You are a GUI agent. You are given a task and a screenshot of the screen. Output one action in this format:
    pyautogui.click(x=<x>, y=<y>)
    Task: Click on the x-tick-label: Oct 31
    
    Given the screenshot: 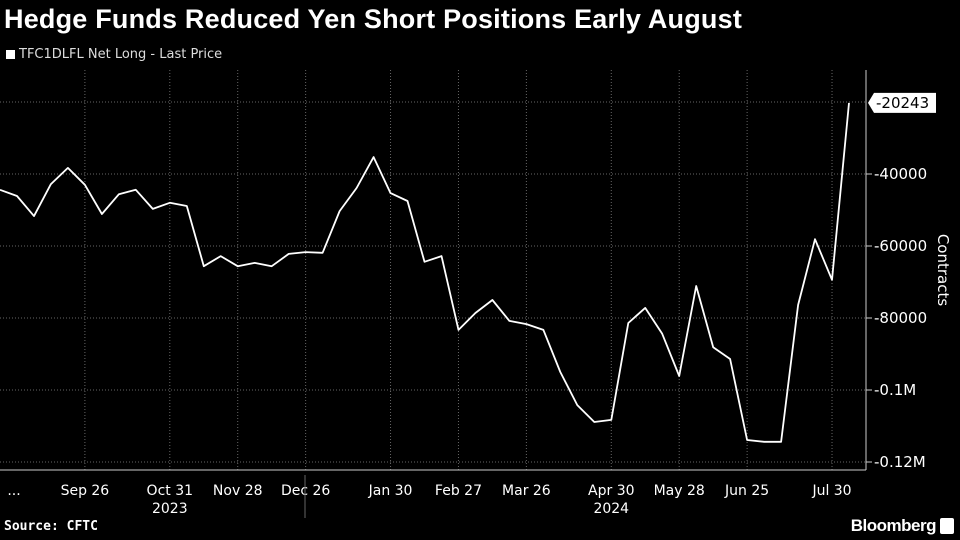 What is the action you would take?
    pyautogui.click(x=170, y=491)
    